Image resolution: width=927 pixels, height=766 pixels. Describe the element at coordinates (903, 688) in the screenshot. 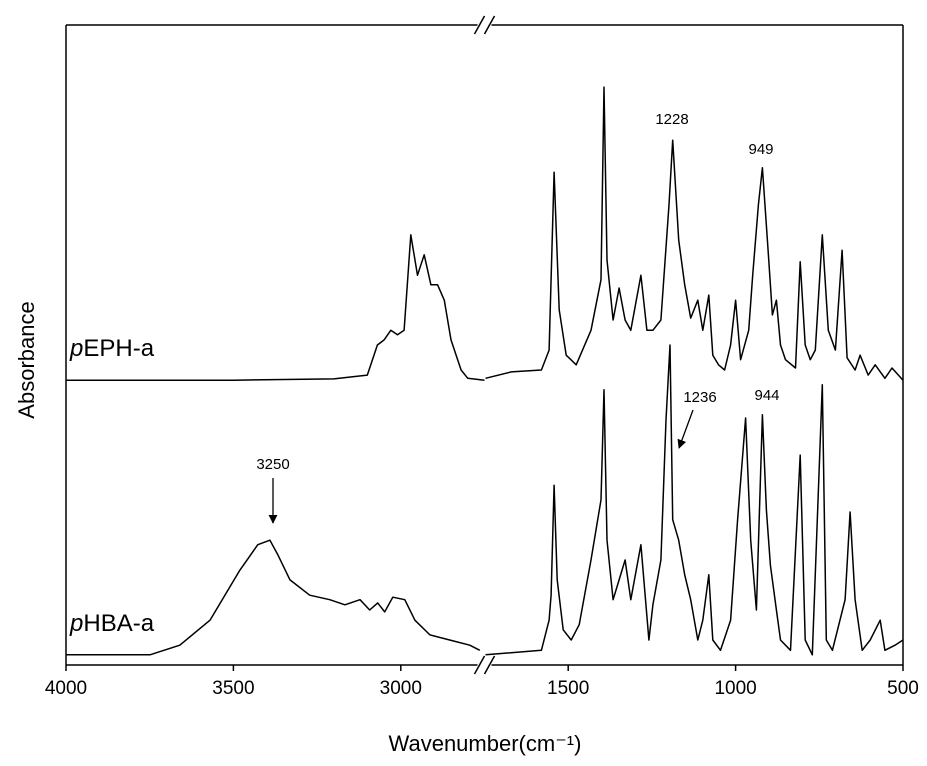

I see `x-tick-label: 500` at that location.